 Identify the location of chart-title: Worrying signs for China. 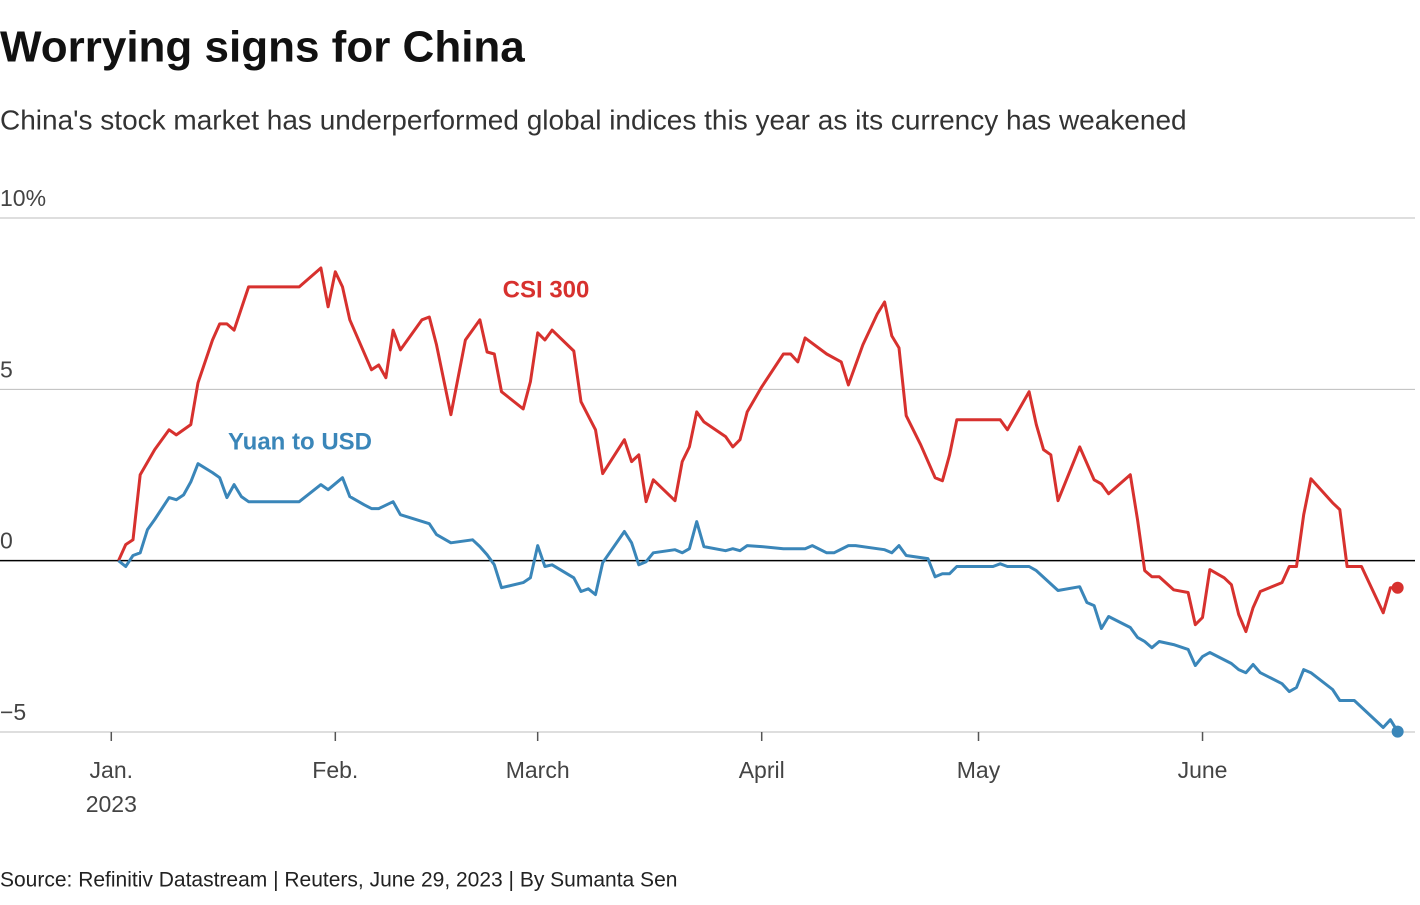
(262, 47).